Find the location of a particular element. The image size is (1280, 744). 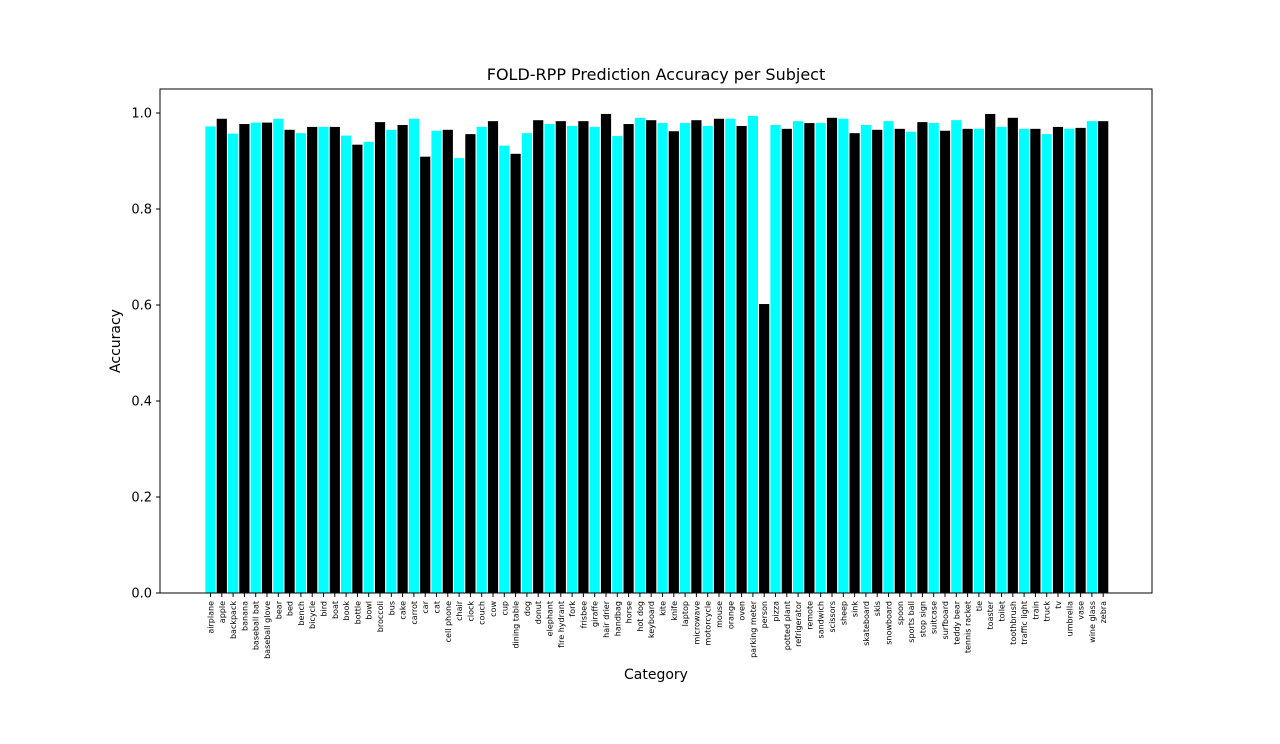

bar-bench is located at coordinates (300, 363).